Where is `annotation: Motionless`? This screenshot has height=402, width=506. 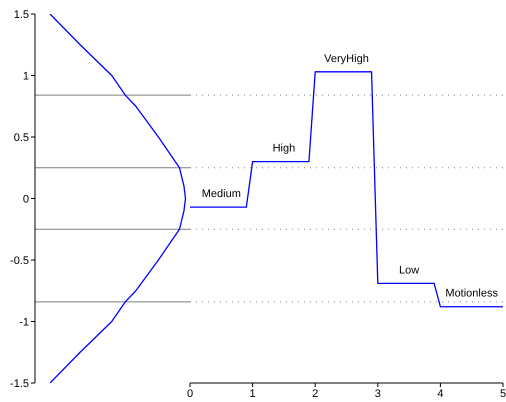
annotation: Motionless is located at coordinates (471, 294).